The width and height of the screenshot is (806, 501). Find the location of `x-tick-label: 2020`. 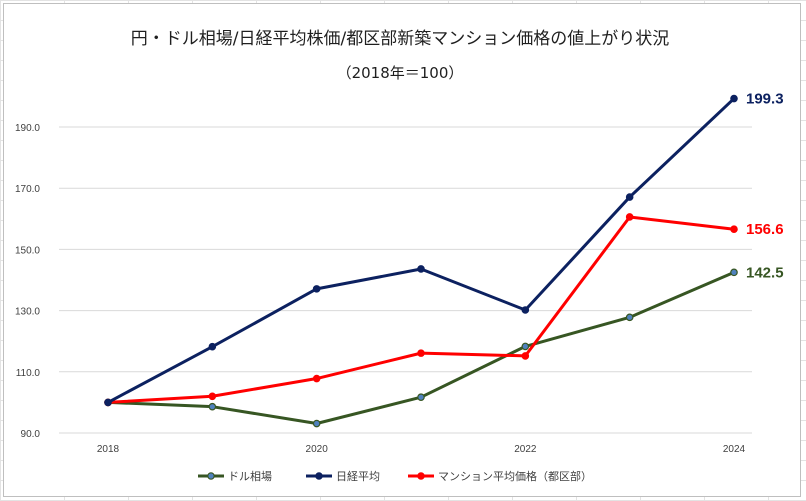

x-tick-label: 2020 is located at coordinates (317, 449).